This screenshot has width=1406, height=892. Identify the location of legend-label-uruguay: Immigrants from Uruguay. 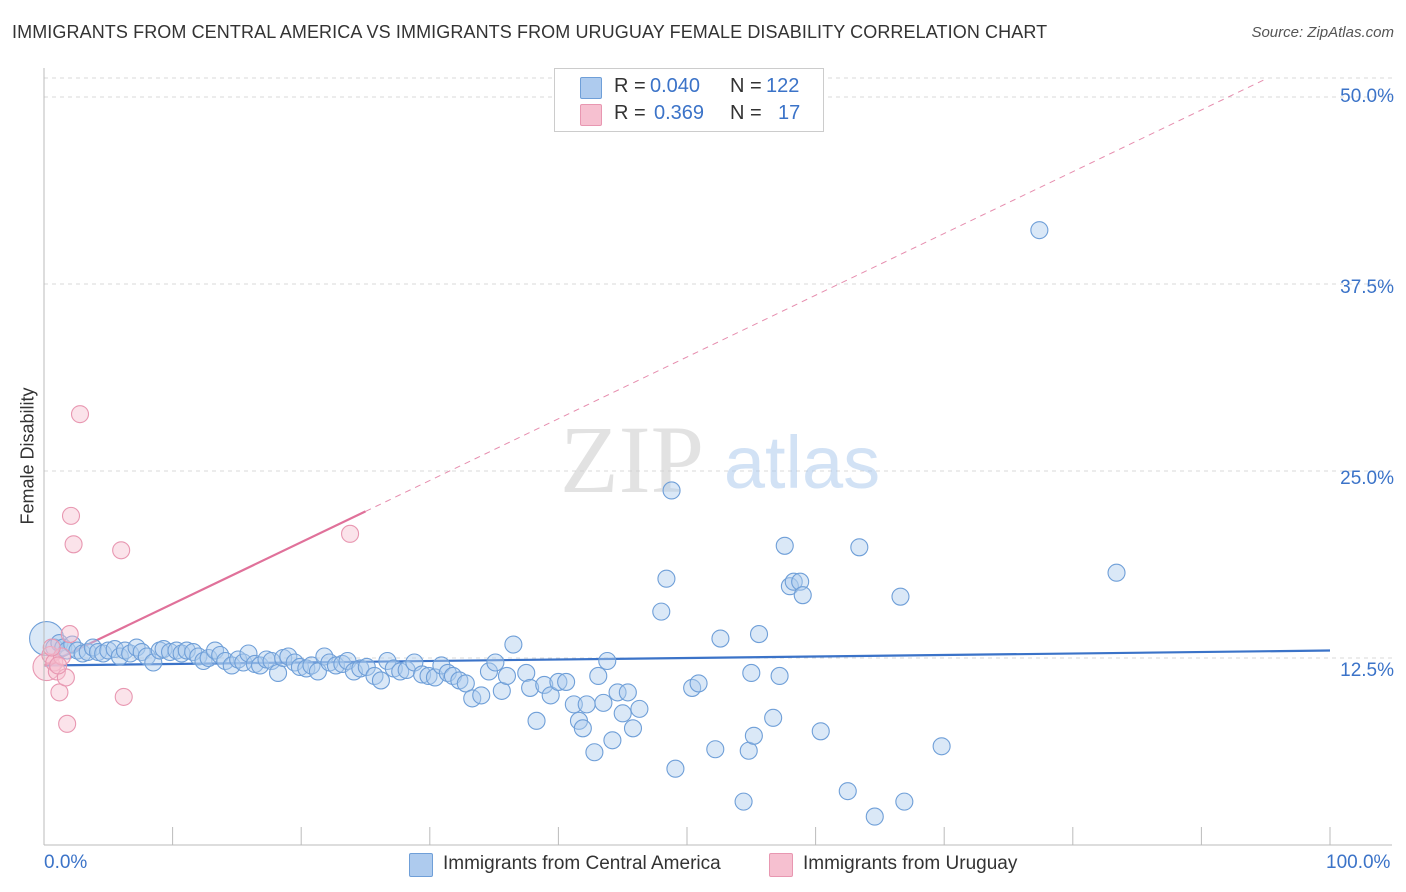
(910, 863).